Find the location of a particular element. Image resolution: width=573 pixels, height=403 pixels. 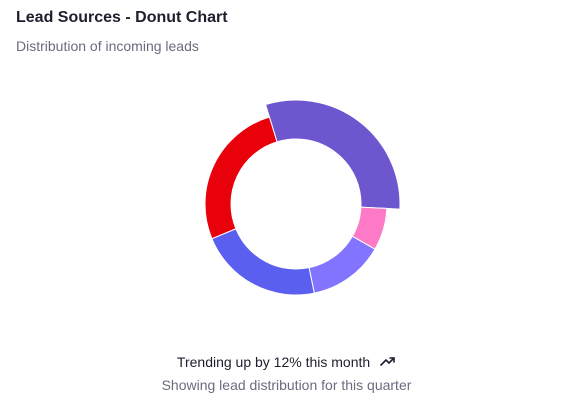

chart-title: Lead Sources - Donut Chart is located at coordinates (122, 17).